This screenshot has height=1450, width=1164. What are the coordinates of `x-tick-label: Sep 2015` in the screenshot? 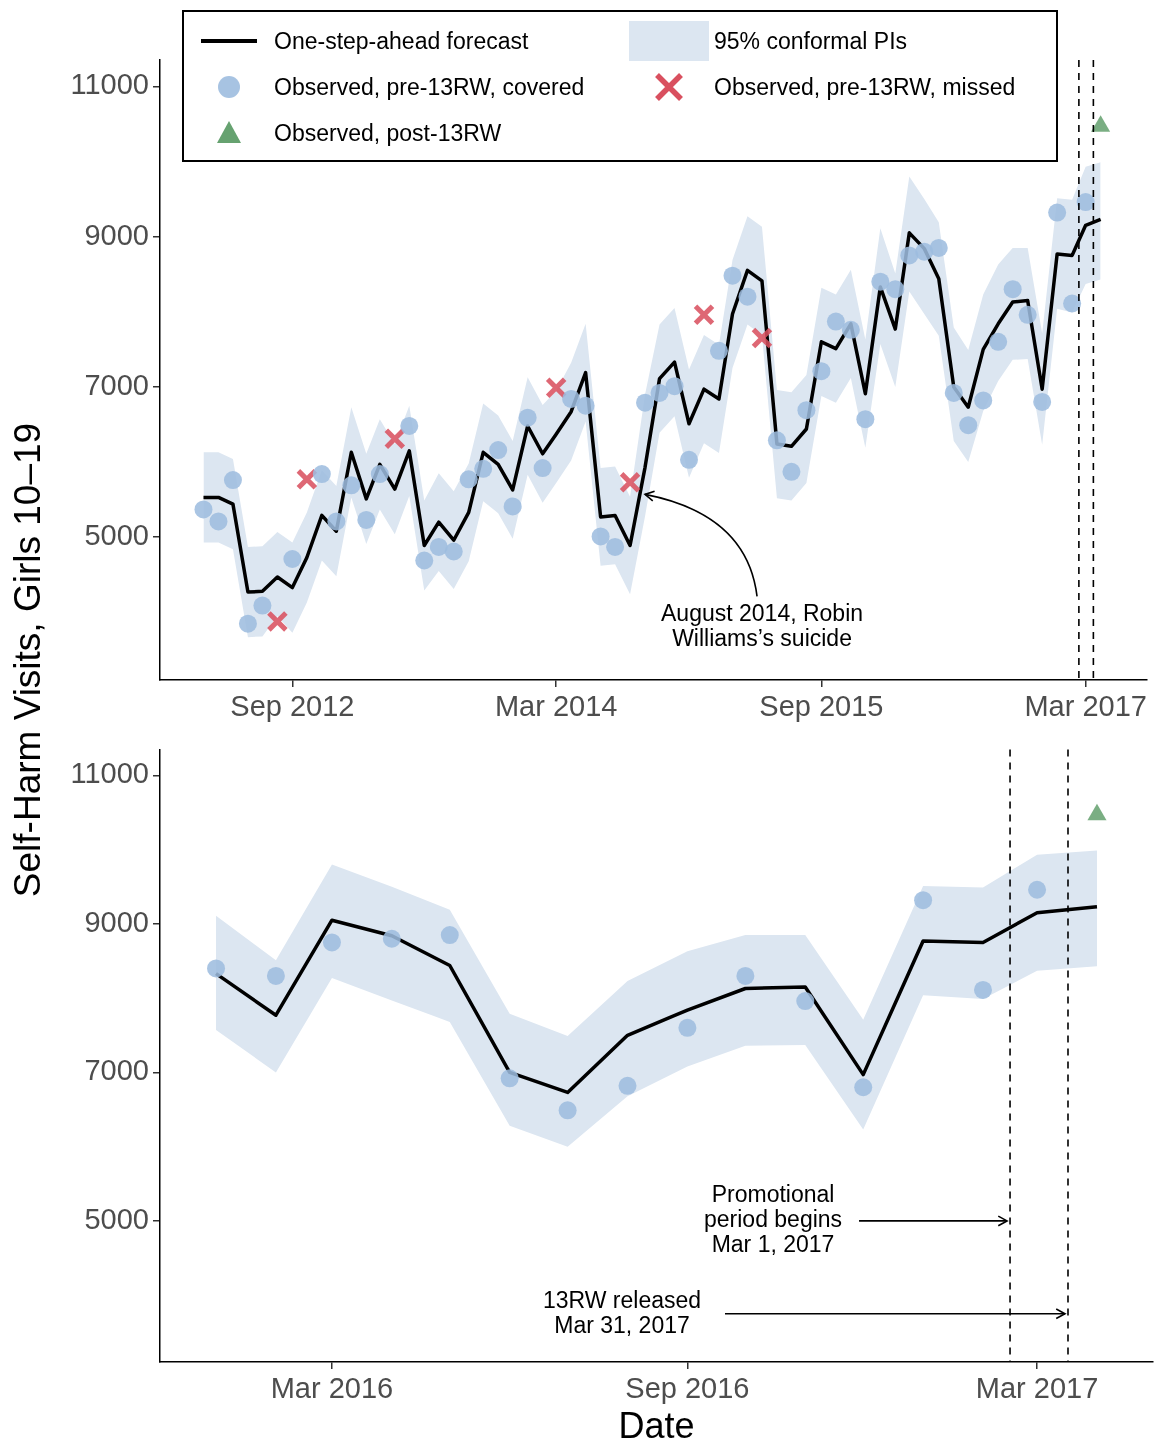 It's located at (821, 706).